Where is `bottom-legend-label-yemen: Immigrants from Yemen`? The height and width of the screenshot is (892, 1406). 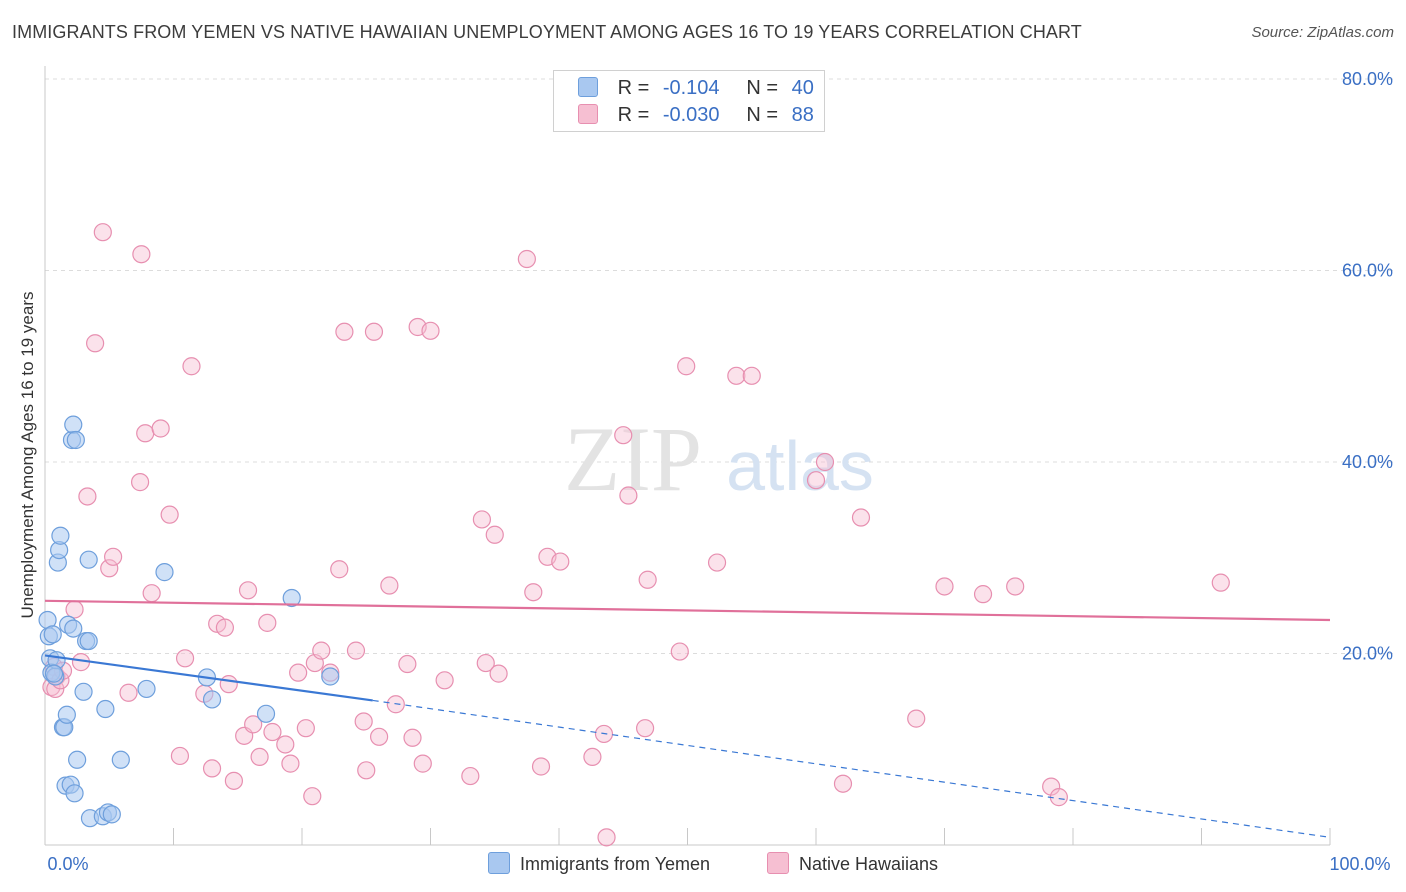 bottom-legend-label-yemen: Immigrants from Yemen is located at coordinates (615, 864).